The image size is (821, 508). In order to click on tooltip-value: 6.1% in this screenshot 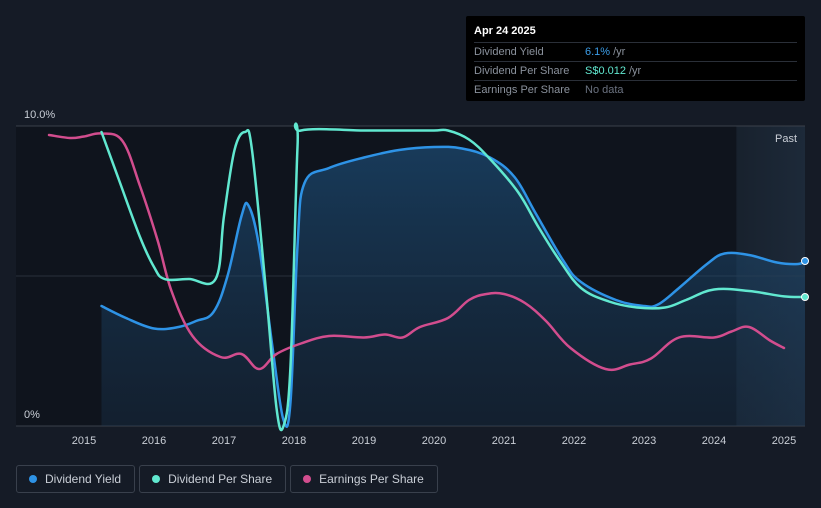, I will do `click(598, 52)`.